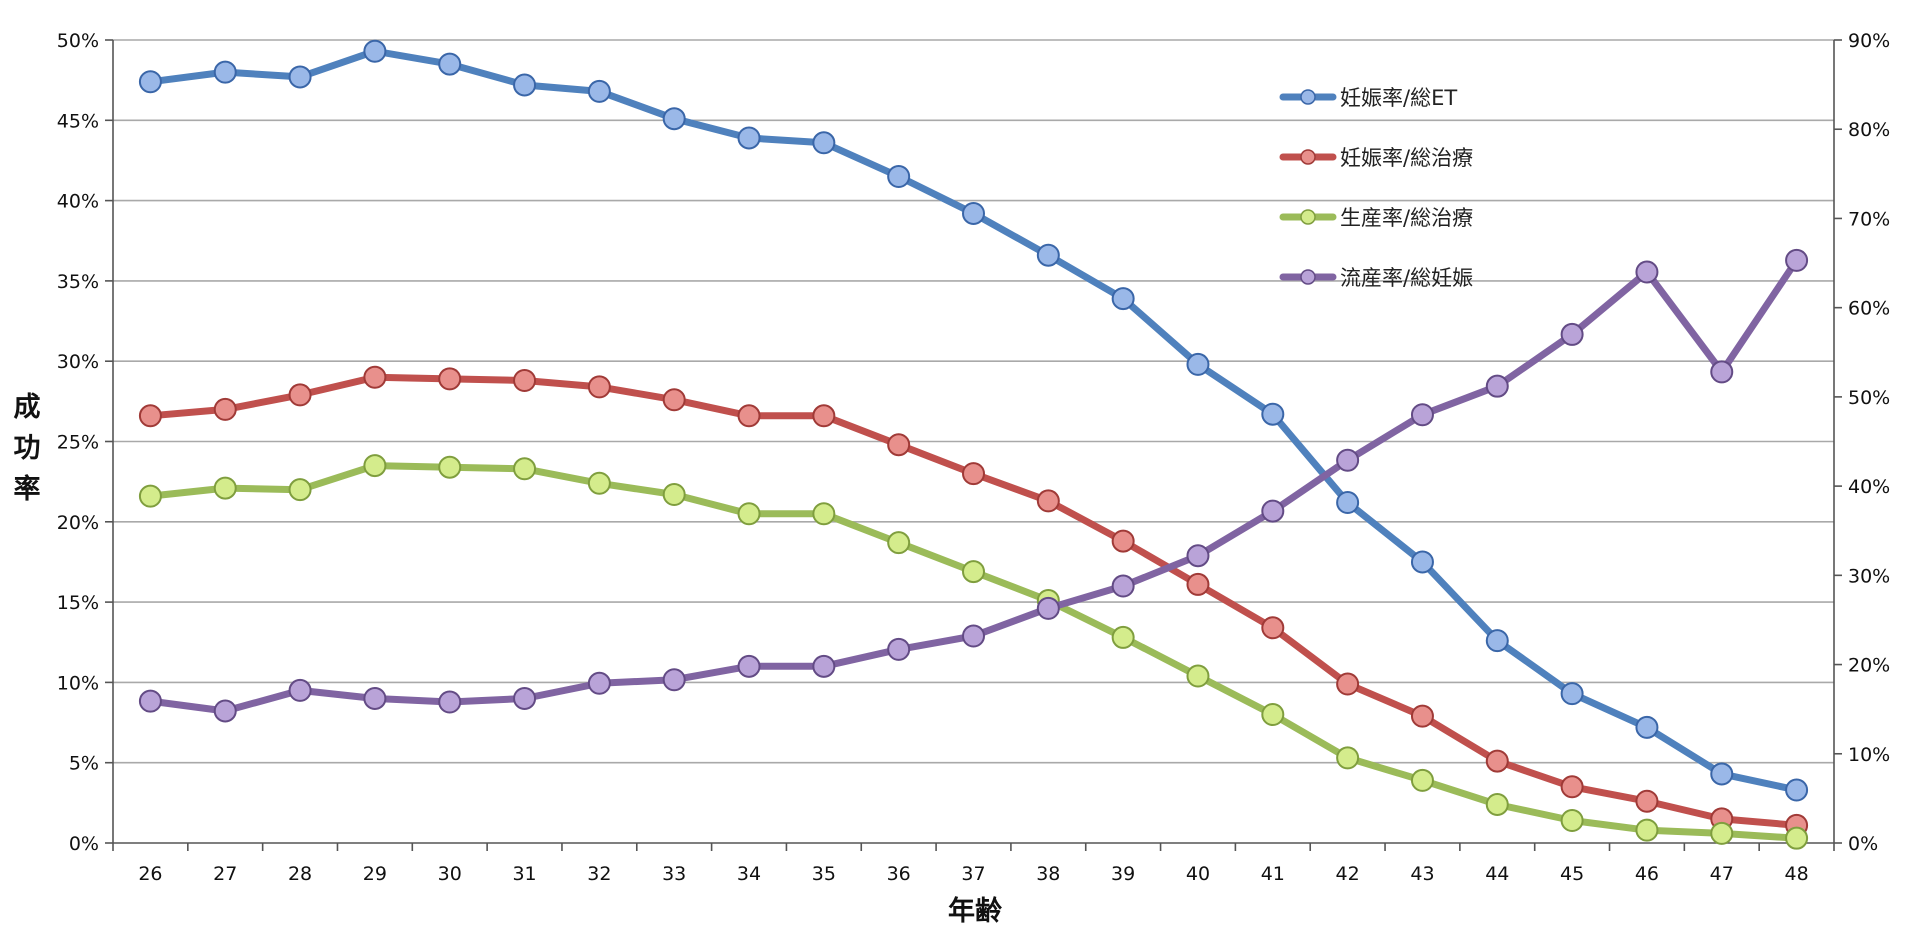  What do you see at coordinates (1863, 844) in the screenshot?
I see `y-right-tick-label: 0%` at bounding box center [1863, 844].